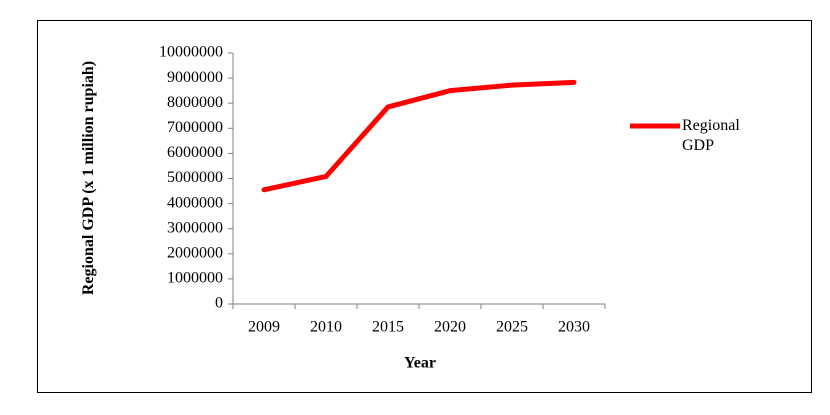  Describe the element at coordinates (419, 136) in the screenshot. I see `data-line` at that location.